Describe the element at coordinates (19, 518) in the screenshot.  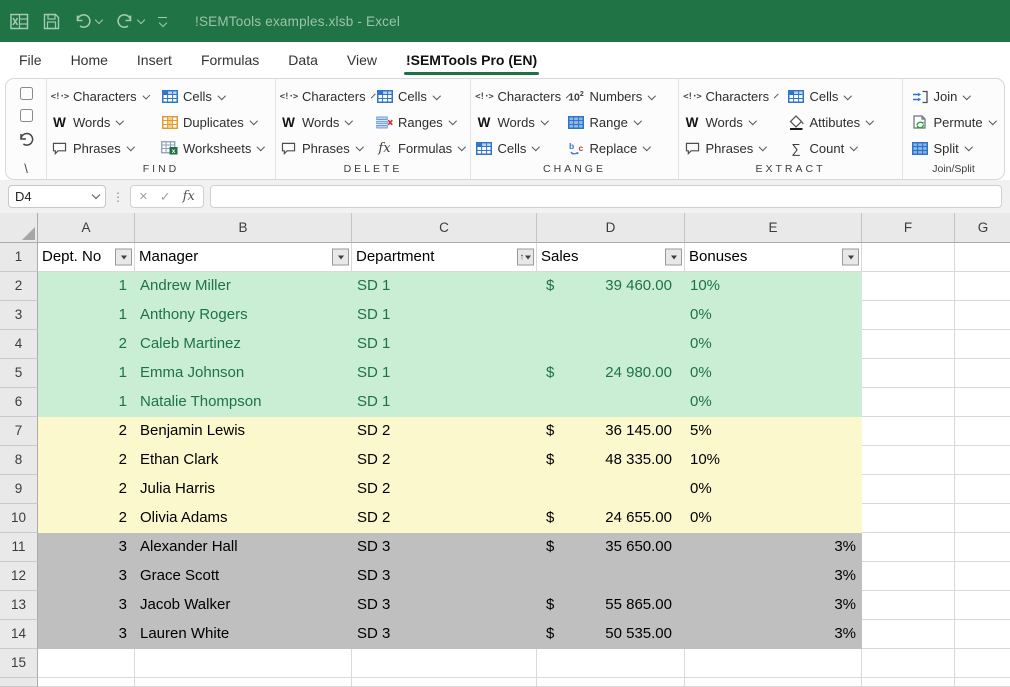
I see `row-header-10: 10` at that location.